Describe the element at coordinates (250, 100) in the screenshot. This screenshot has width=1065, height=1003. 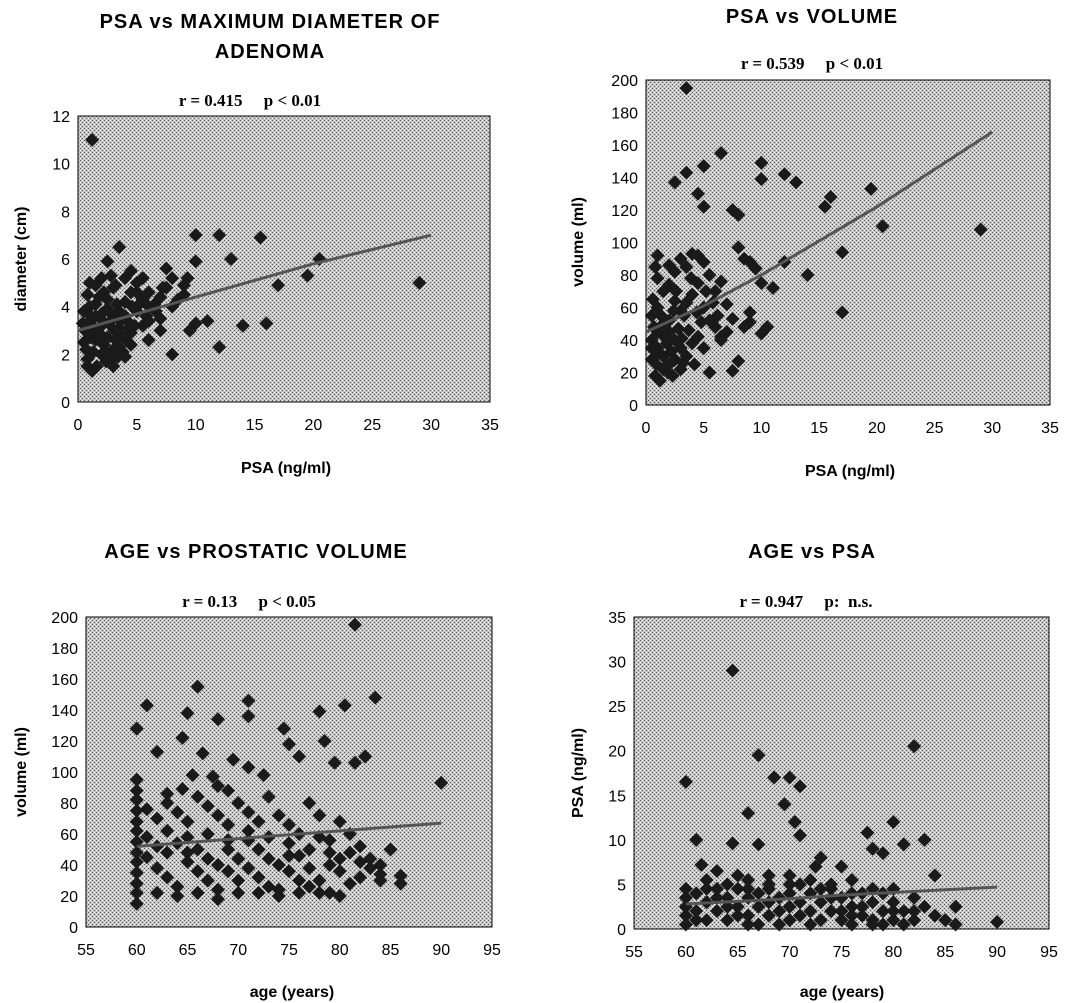
I see `correlation-stat: r = 0.415 p < 0.01` at that location.